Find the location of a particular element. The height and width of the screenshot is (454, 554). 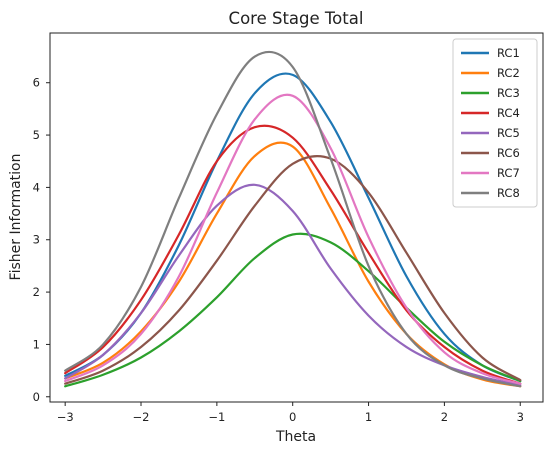

y-tick-label: 5 is located at coordinates (36, 135).